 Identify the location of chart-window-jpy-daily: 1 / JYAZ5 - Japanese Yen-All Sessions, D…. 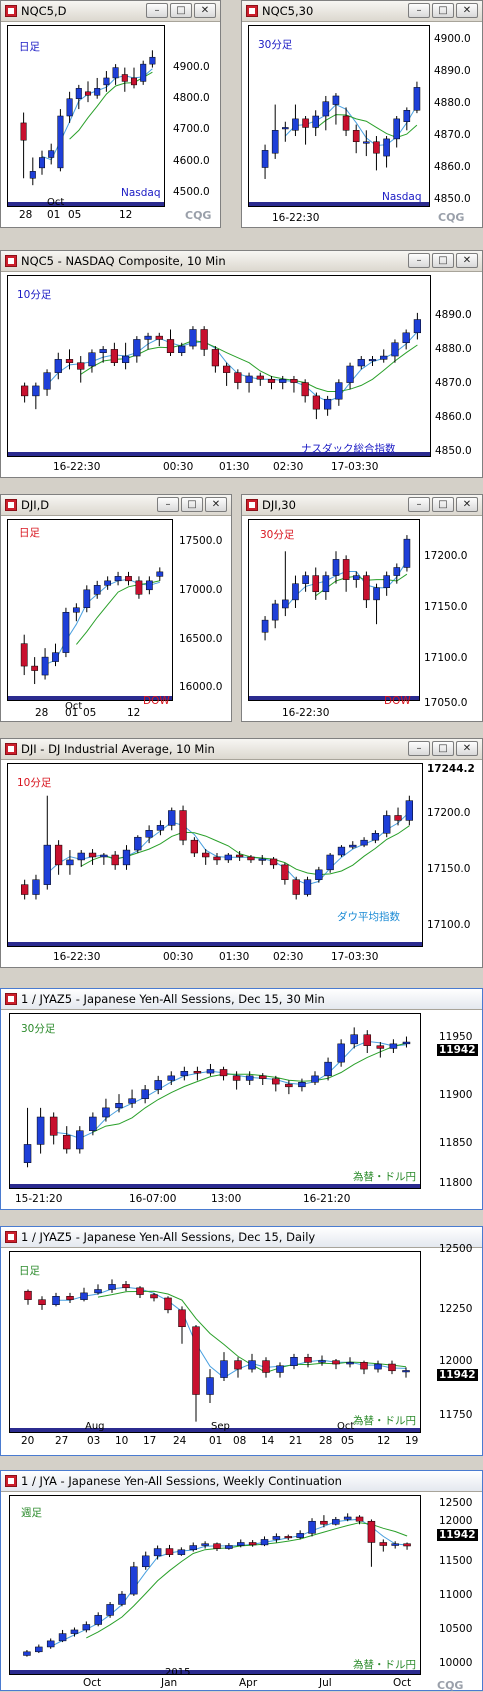
(241, 1341).